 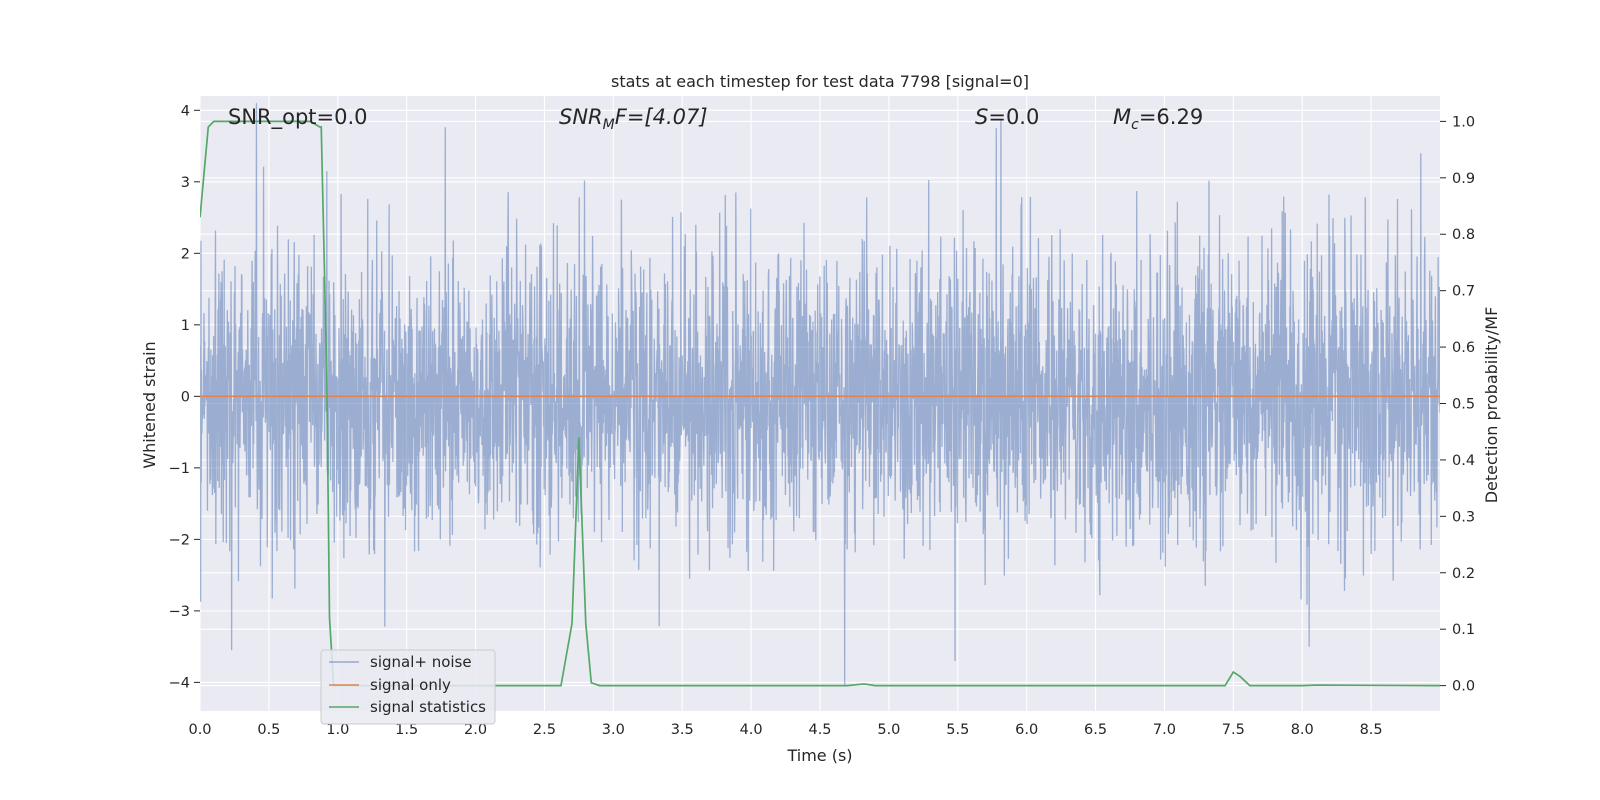 What do you see at coordinates (1463, 687) in the screenshot?
I see `y2-tick-label: 0.0` at bounding box center [1463, 687].